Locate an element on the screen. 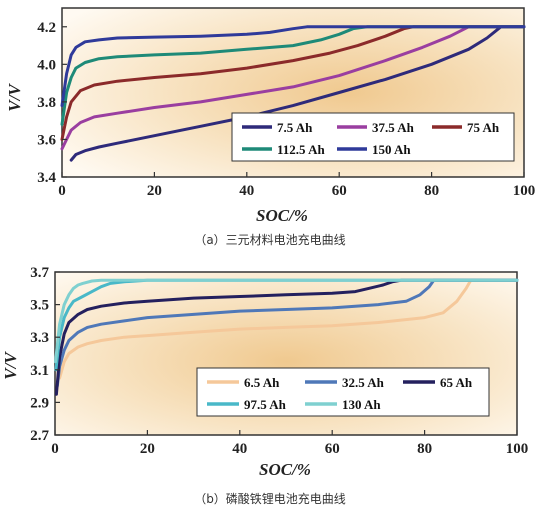 The image size is (541, 516). chart-b-ytick-label: 2.9 is located at coordinates (39, 403).